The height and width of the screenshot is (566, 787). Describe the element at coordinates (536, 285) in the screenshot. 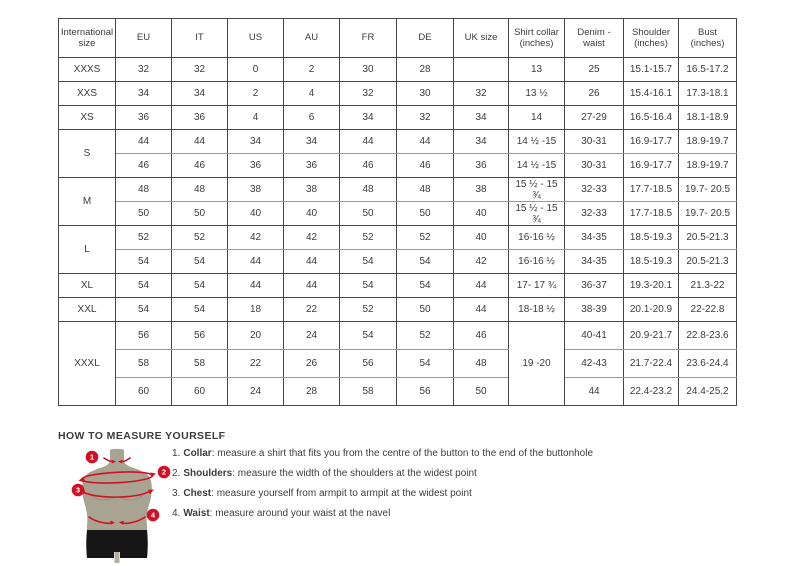

I see `size-cell: 17- 17 ¾` at that location.